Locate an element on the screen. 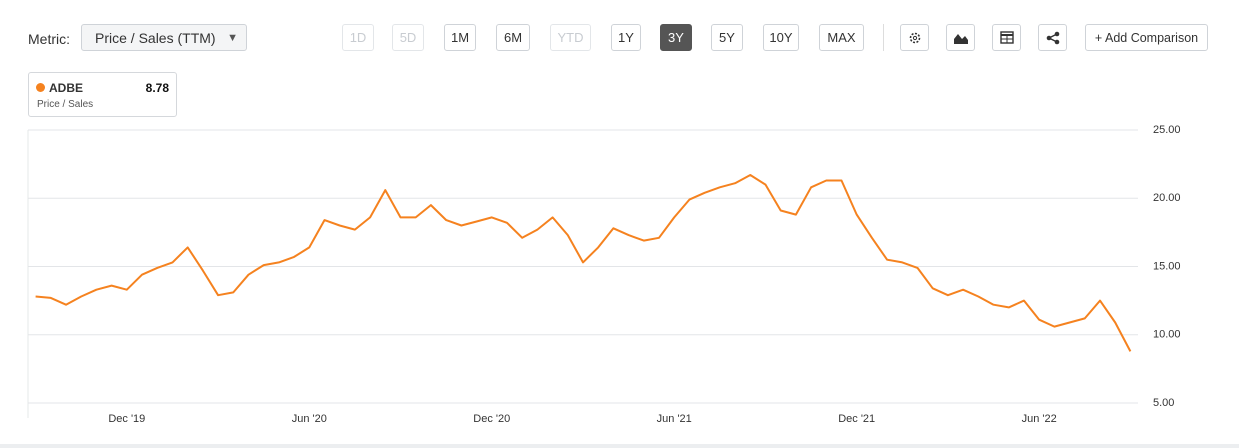 The width and height of the screenshot is (1239, 448). legend-metric: Price / Sales is located at coordinates (65, 104).